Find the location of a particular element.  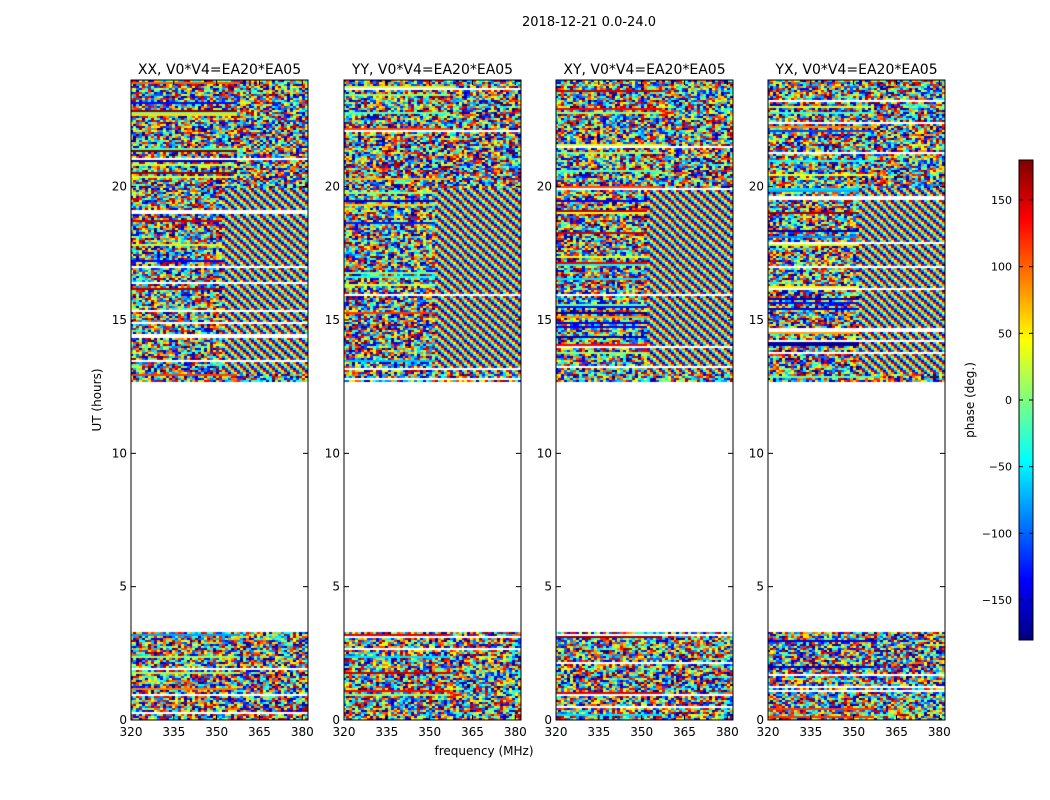

panel-title: XX, V0*V4=EA20*EA05 is located at coordinates (219, 70).